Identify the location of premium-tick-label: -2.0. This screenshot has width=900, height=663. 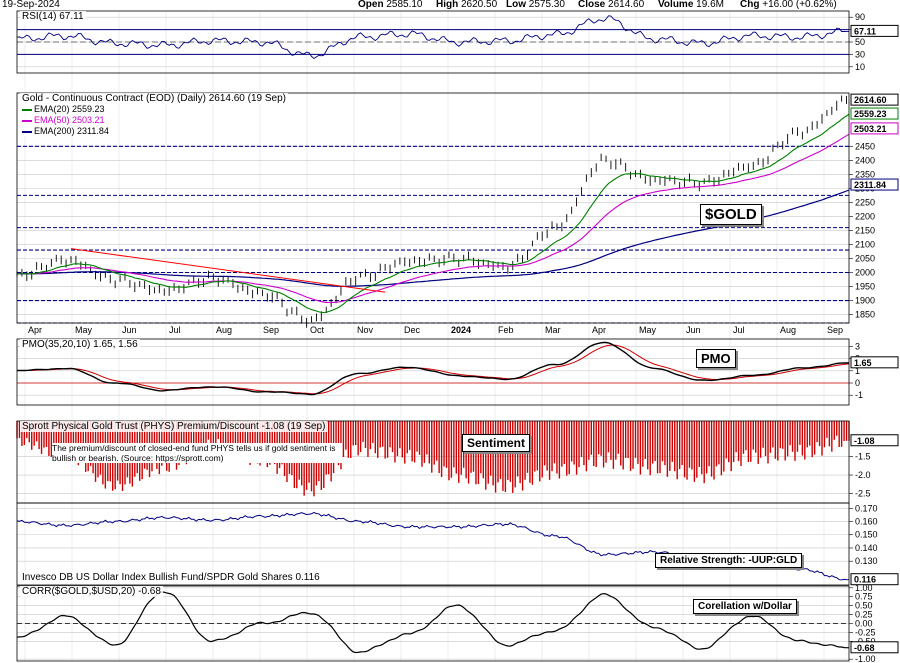
(863, 475).